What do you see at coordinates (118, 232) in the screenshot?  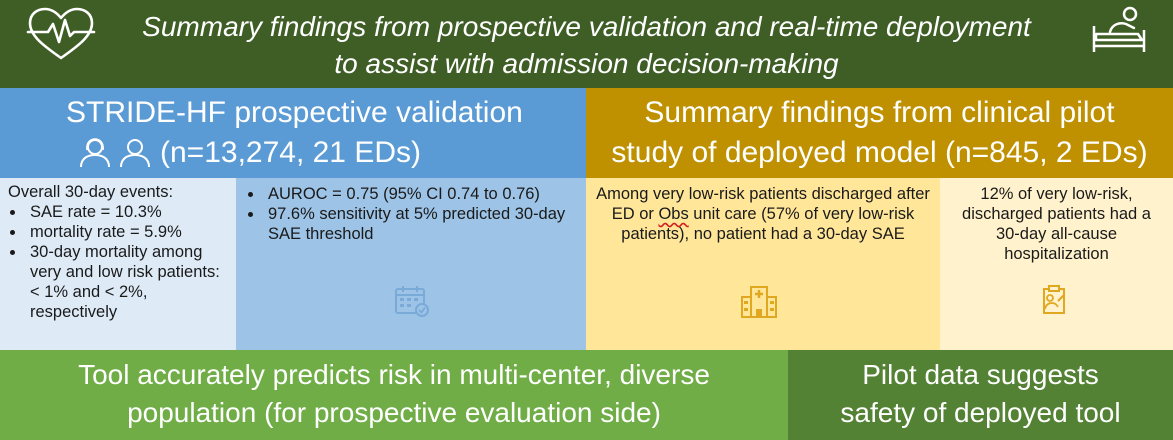 I see `list-item: mortality rate = 5.9%` at bounding box center [118, 232].